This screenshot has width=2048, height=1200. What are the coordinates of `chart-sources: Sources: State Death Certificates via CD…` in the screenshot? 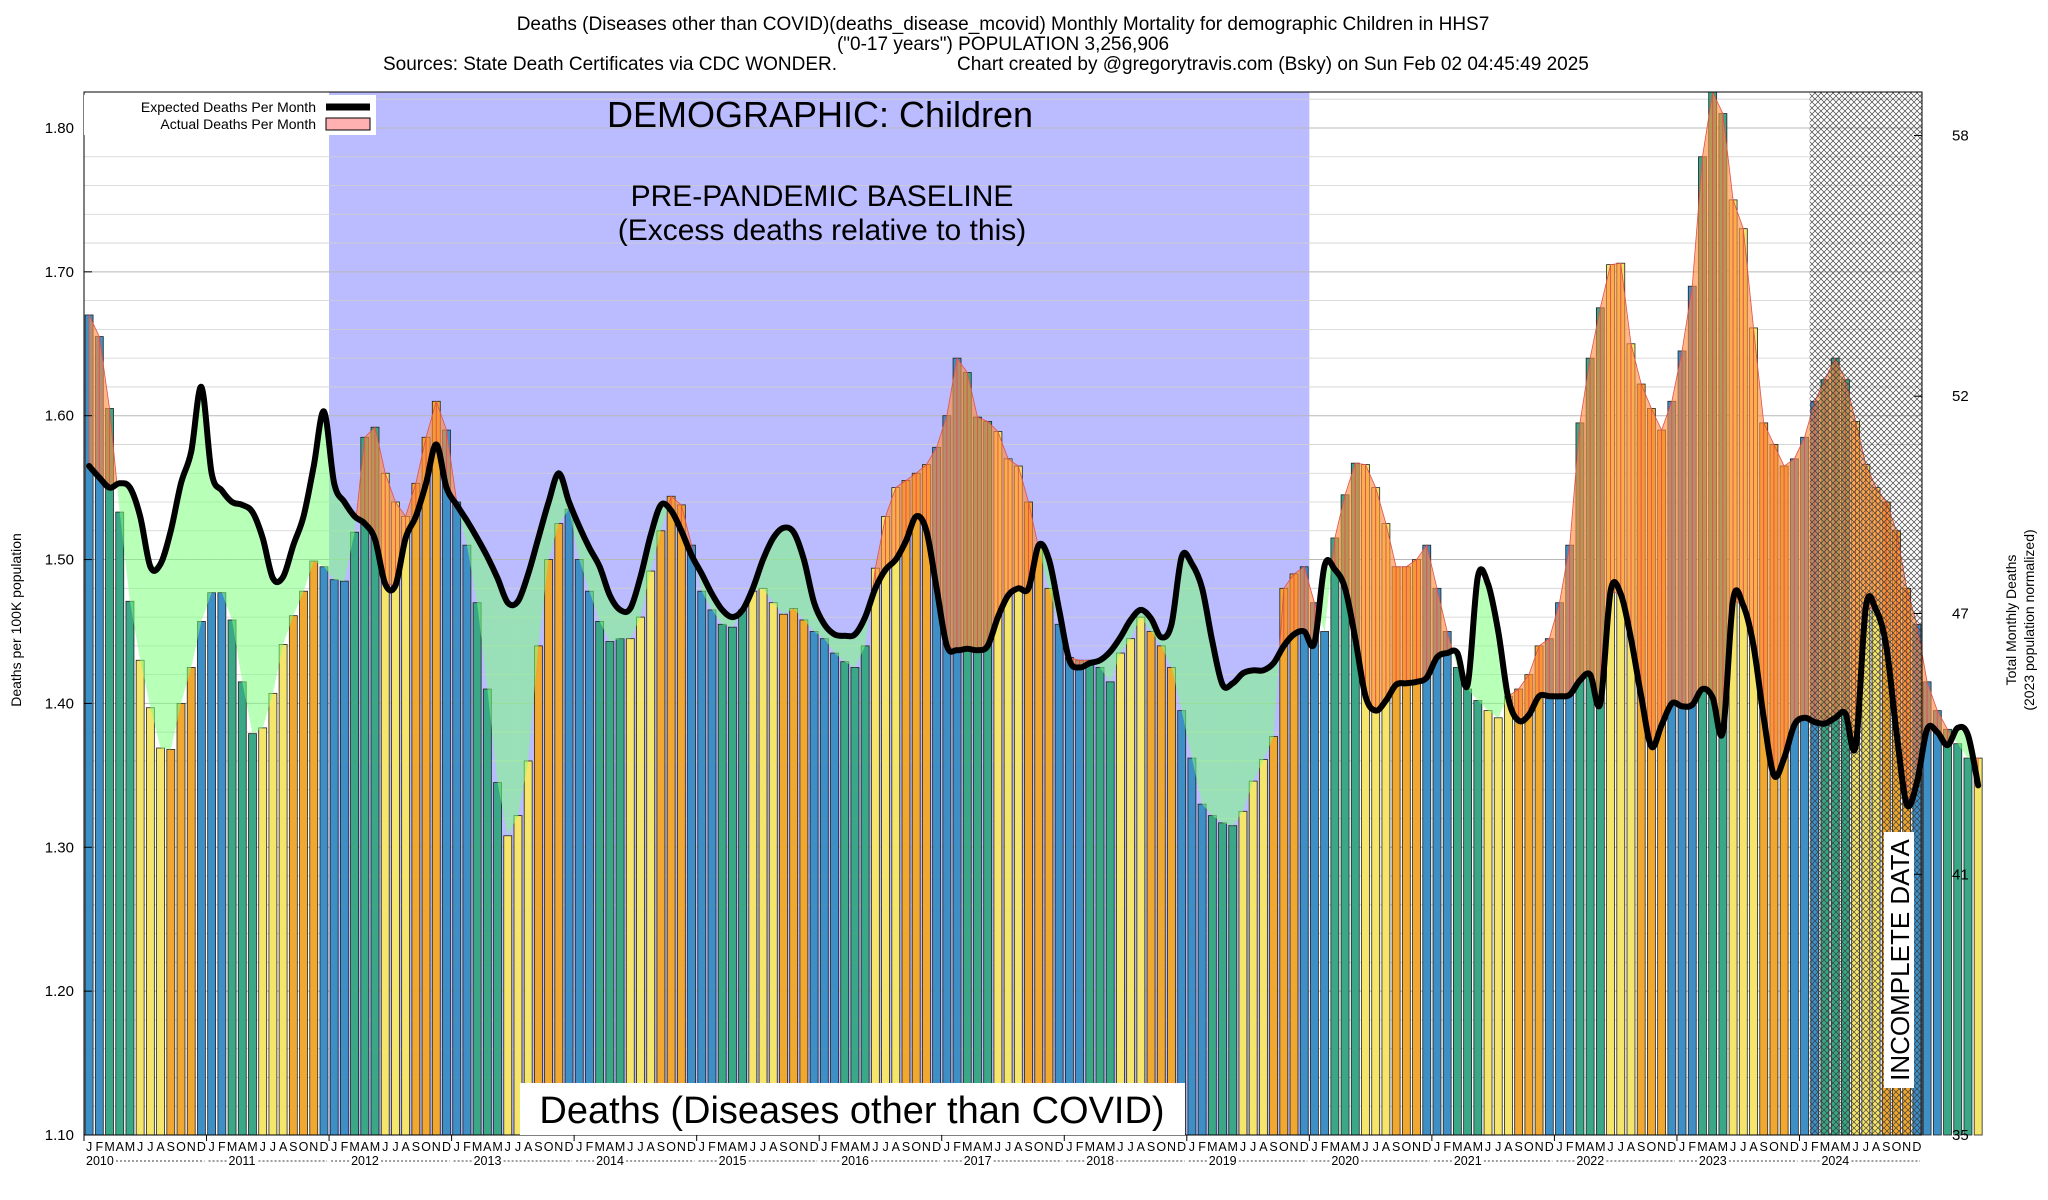 It's located at (610, 64).